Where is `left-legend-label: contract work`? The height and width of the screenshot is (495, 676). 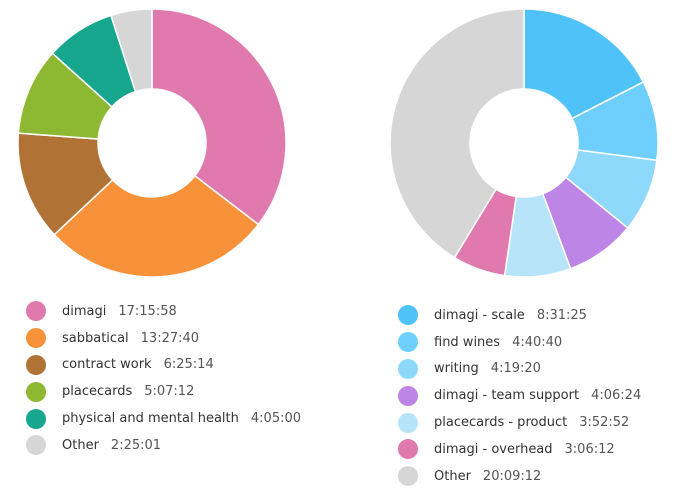 left-legend-label: contract work is located at coordinates (107, 365).